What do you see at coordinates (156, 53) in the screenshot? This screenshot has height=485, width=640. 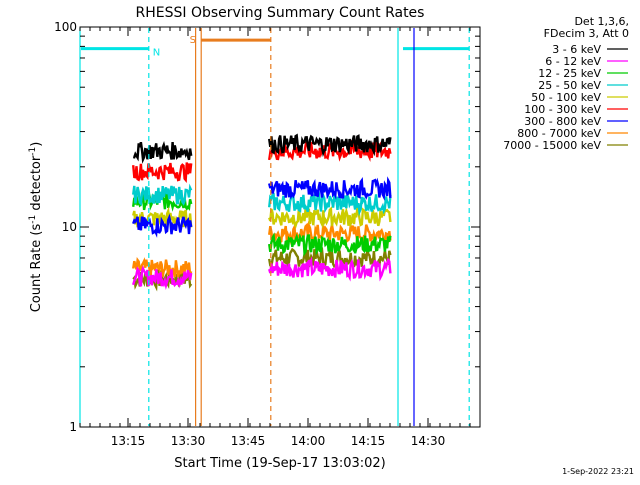 I see `marker-label: N` at bounding box center [156, 53].